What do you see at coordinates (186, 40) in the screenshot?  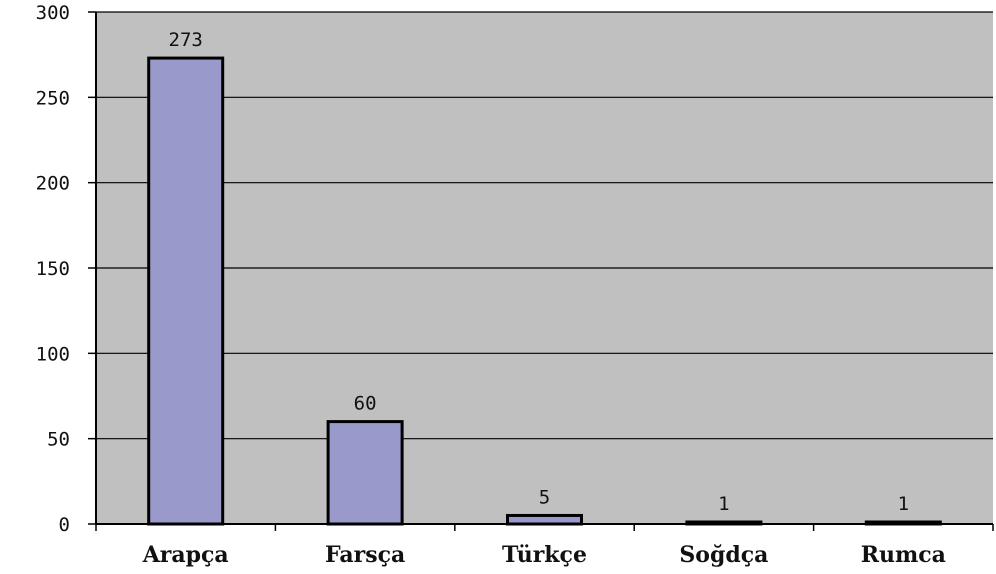 I see `data-label: 273` at bounding box center [186, 40].